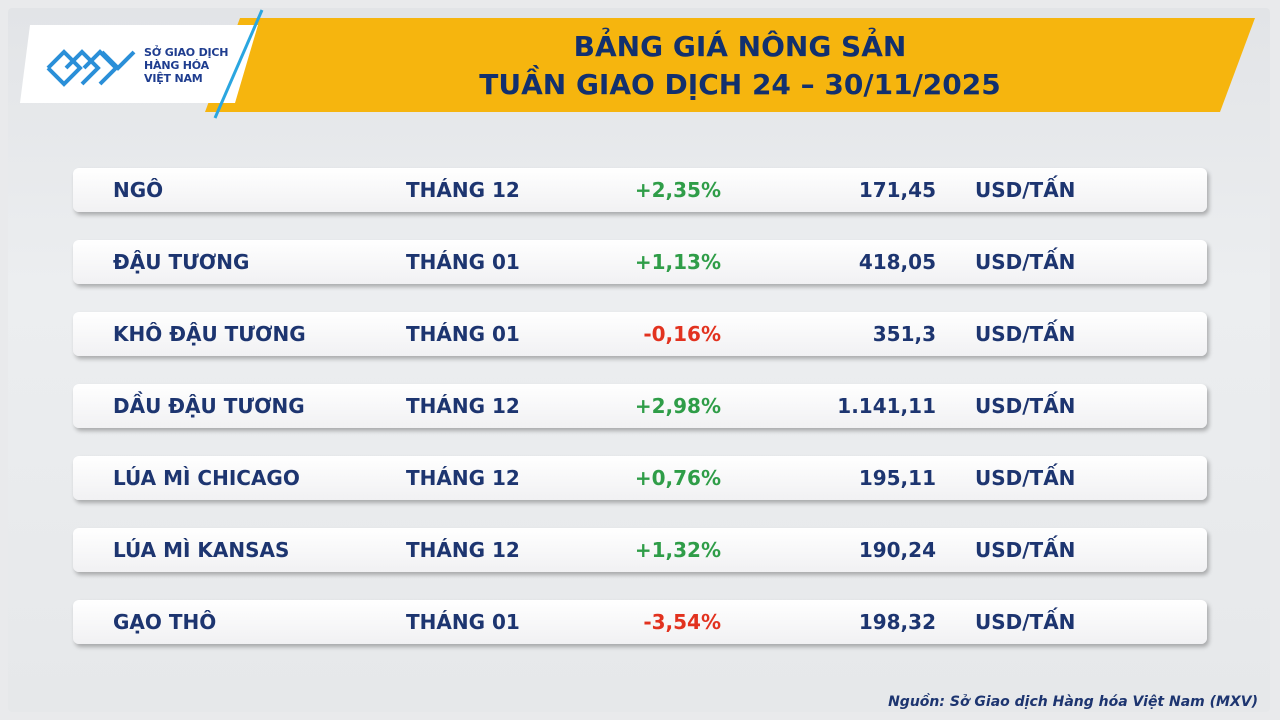 This screenshot has height=720, width=1280. Describe the element at coordinates (740, 84) in the screenshot. I see `title-line: TUẦN GIAO DỊCH 24 – 30/11/2025` at that location.